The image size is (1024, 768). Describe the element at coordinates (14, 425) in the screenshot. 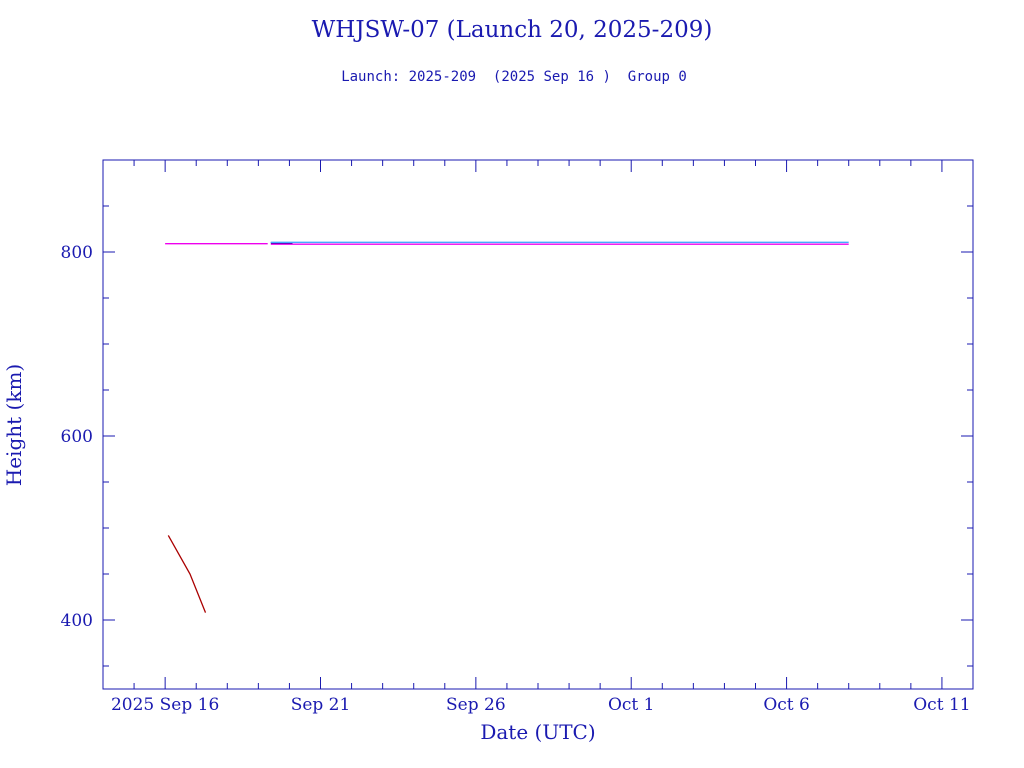

I see `y-axis-label: Height (km)` at that location.